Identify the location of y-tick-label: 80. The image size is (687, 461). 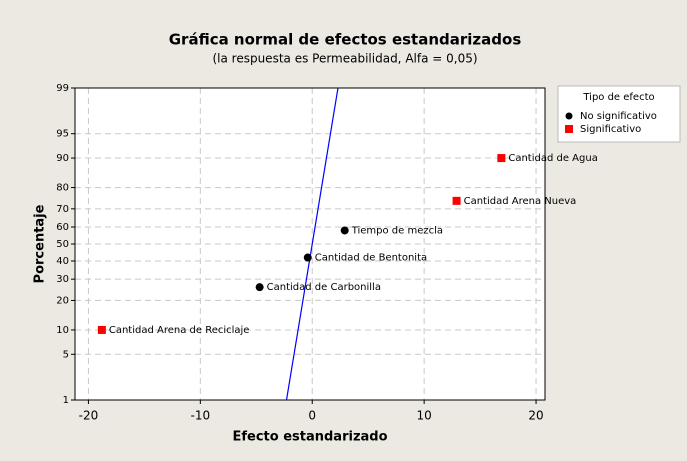
(62, 188).